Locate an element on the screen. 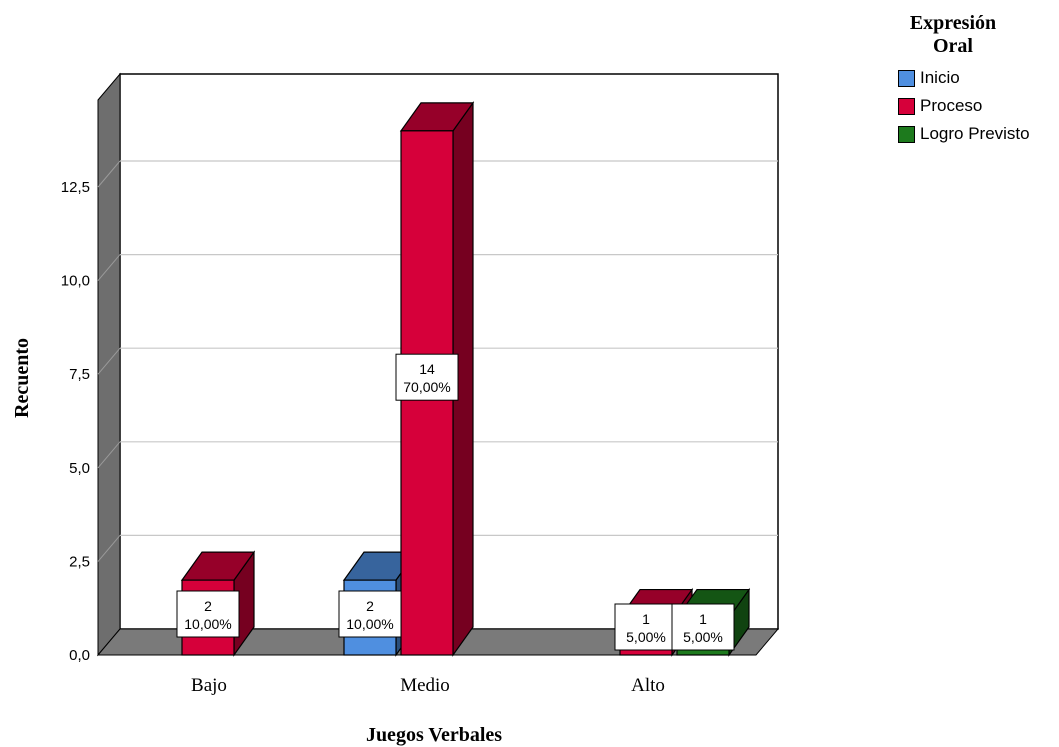 This screenshot has width=1059, height=747. legend-label-logro-previsto: Logro Previsto is located at coordinates (975, 133).